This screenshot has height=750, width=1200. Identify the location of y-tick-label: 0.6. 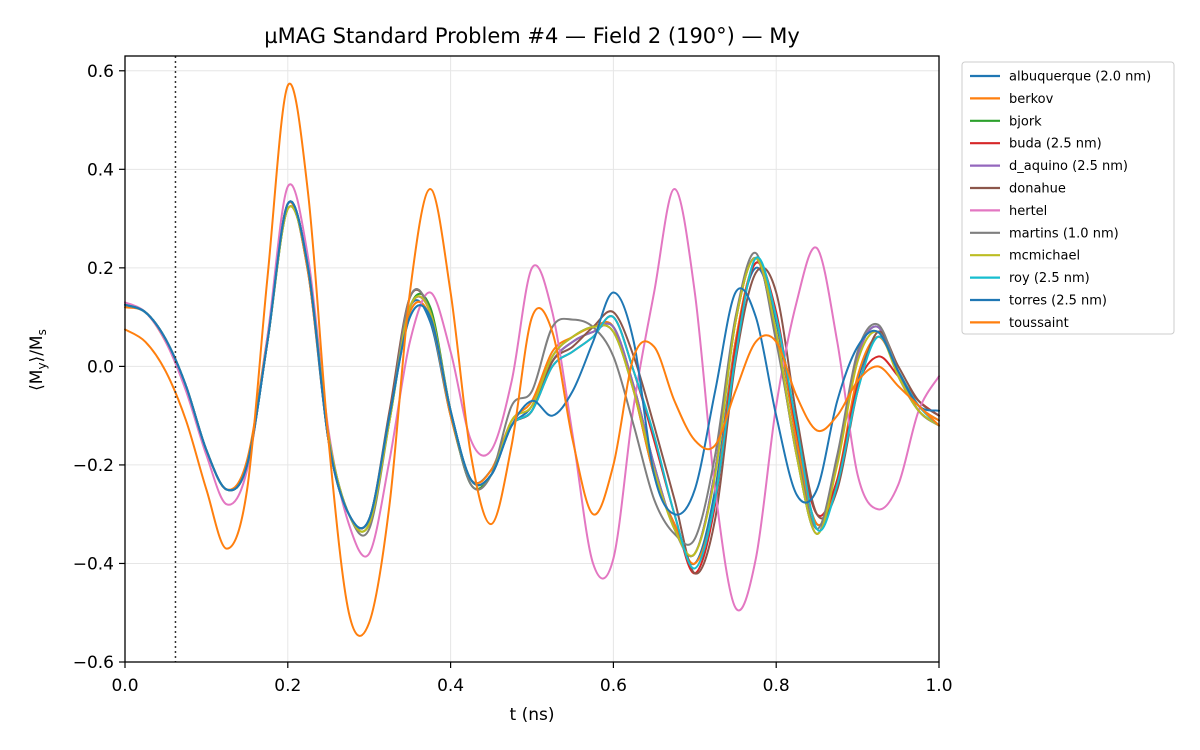
(100, 72).